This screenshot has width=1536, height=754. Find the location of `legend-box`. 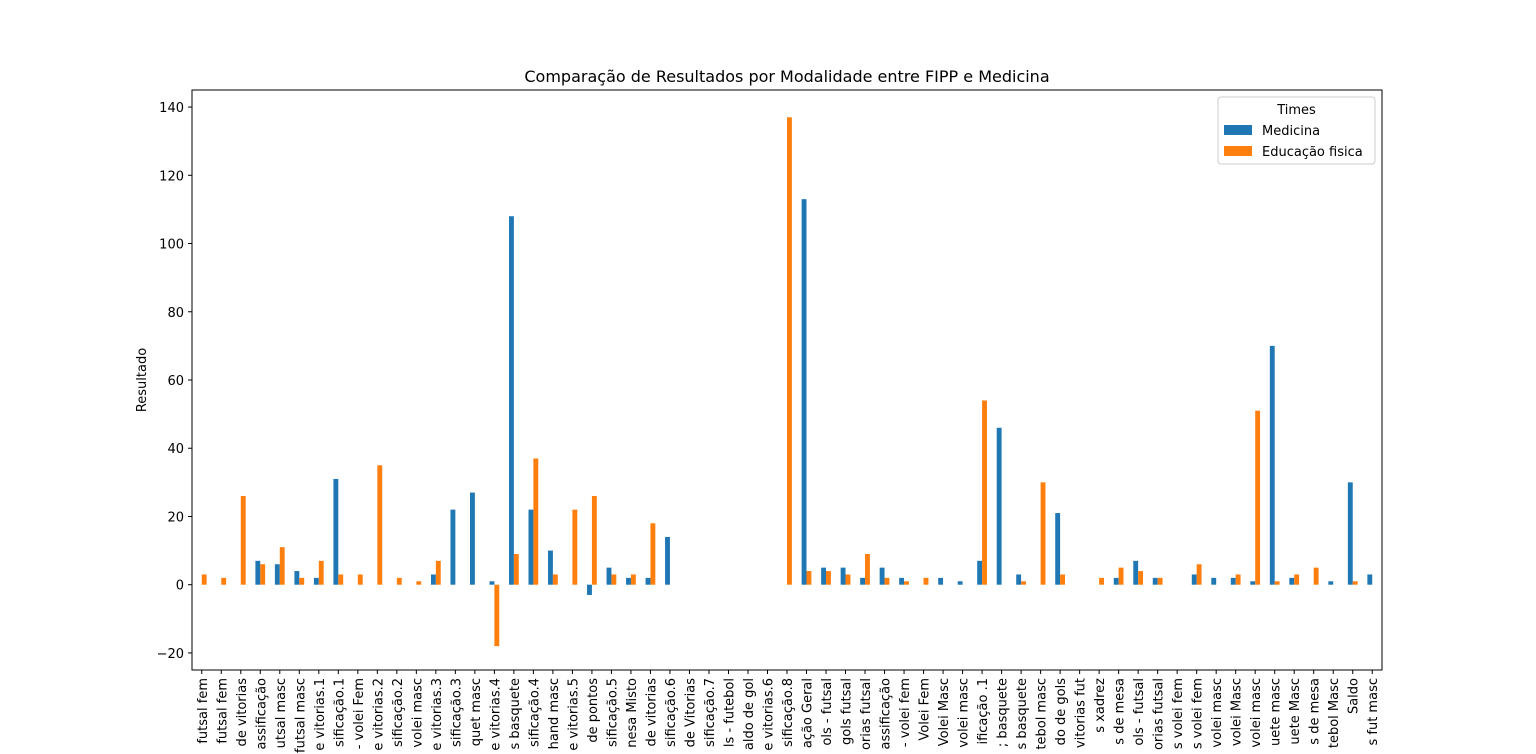

legend-box is located at coordinates (1296, 130).